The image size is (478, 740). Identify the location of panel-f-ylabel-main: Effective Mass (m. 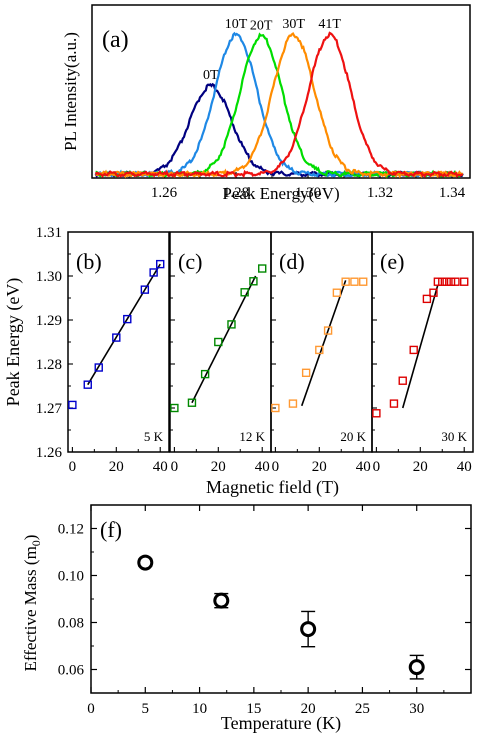
(30, 608).